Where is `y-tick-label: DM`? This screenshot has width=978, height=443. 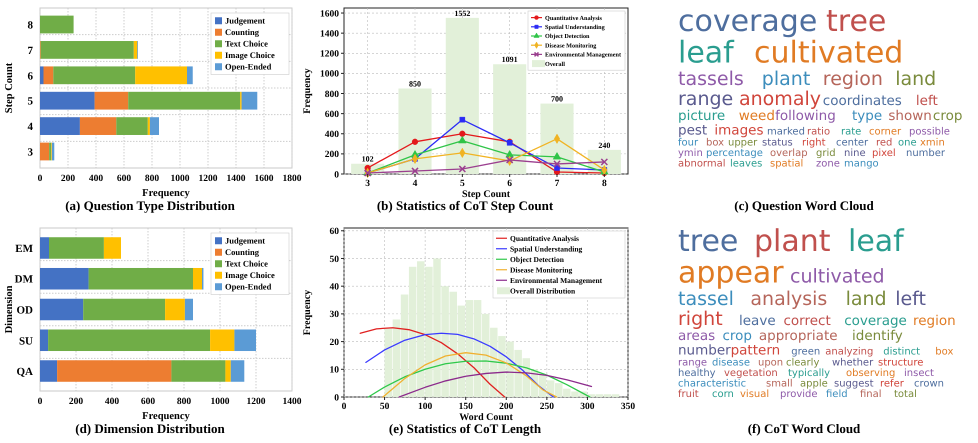 y-tick-label: DM is located at coordinates (24, 280).